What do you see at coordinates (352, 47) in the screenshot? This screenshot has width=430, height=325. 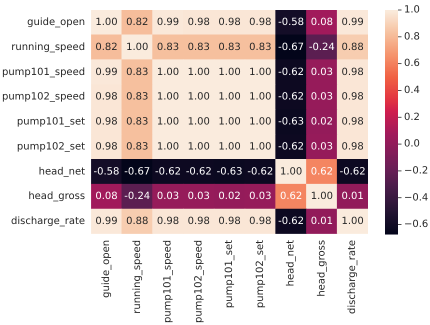 I see `data-label: 0.88` at bounding box center [352, 47].